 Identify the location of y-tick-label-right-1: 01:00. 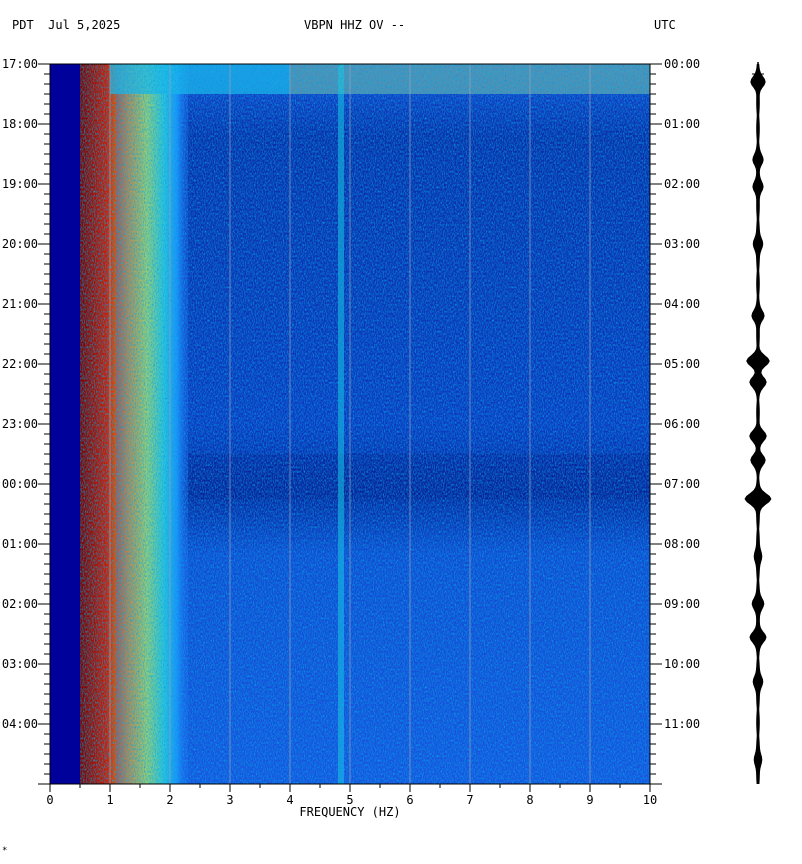
(682, 124).